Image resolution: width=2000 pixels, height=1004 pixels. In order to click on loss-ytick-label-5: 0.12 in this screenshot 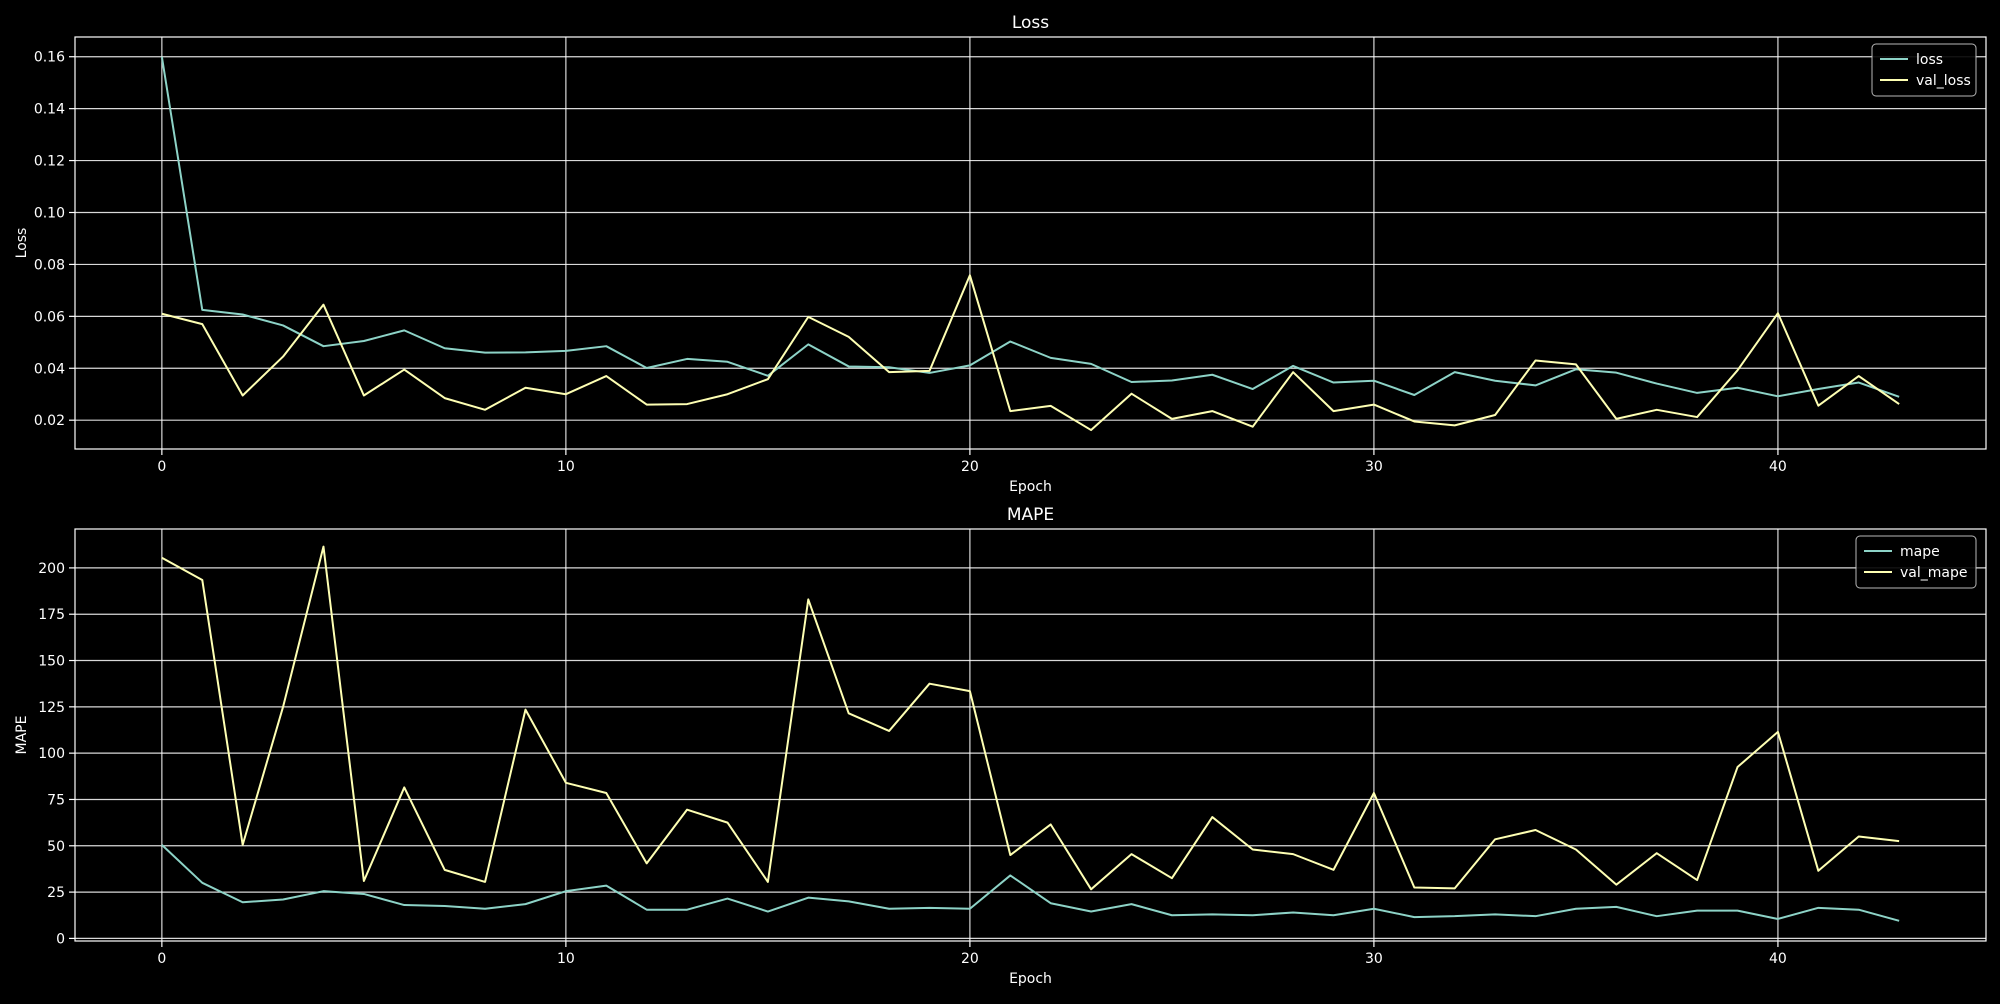, I will do `click(49, 162)`.